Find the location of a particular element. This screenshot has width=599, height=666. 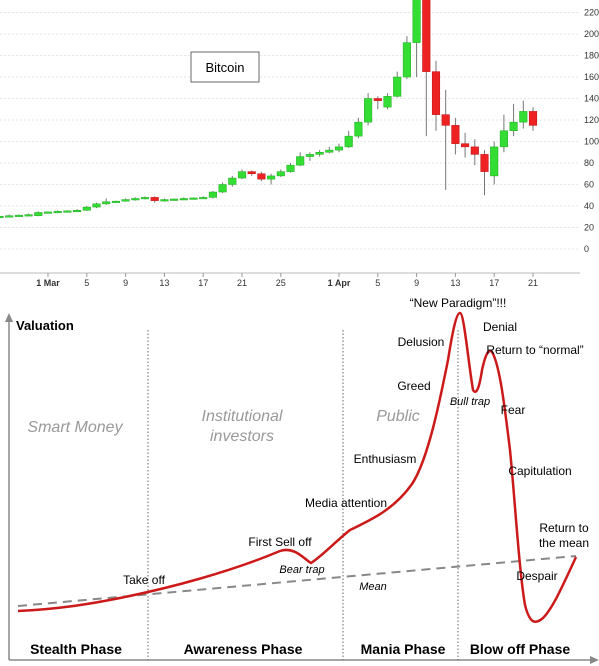

chart-title: Bitcoin is located at coordinates (224, 67).